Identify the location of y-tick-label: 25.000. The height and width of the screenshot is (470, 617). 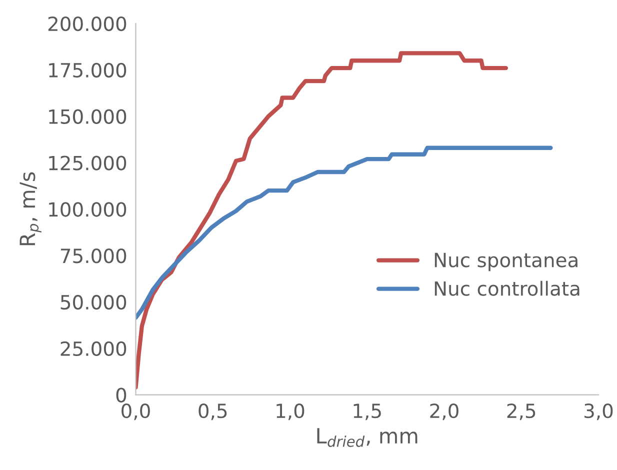
(93, 348).